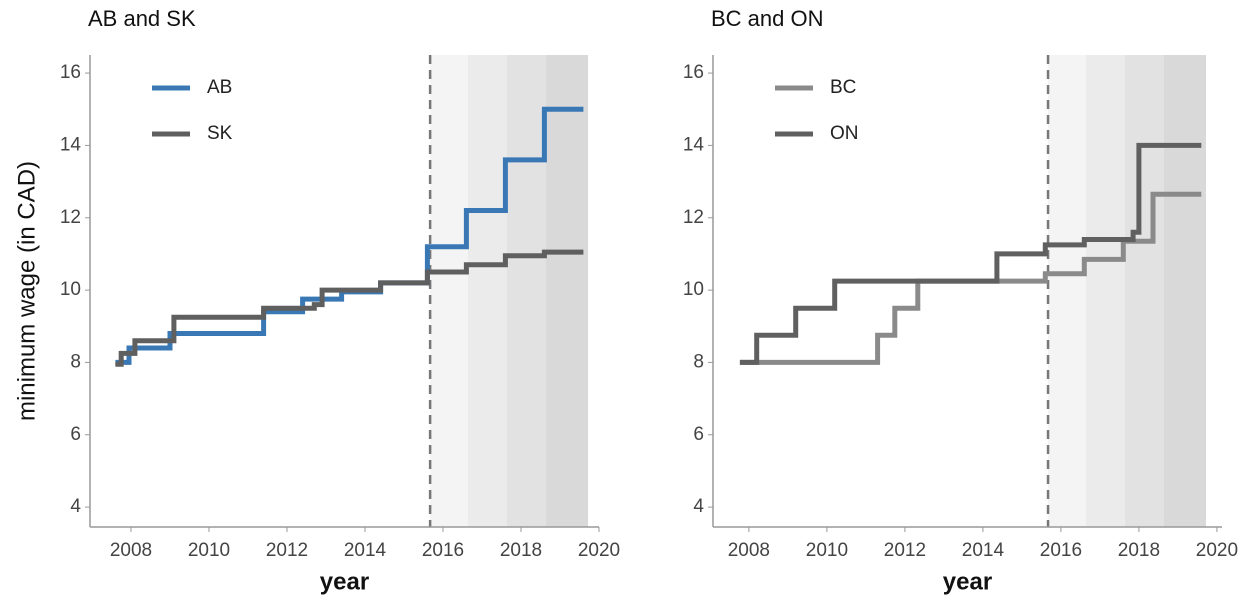  Describe the element at coordinates (843, 87) in the screenshot. I see `legend-label: BC` at that location.